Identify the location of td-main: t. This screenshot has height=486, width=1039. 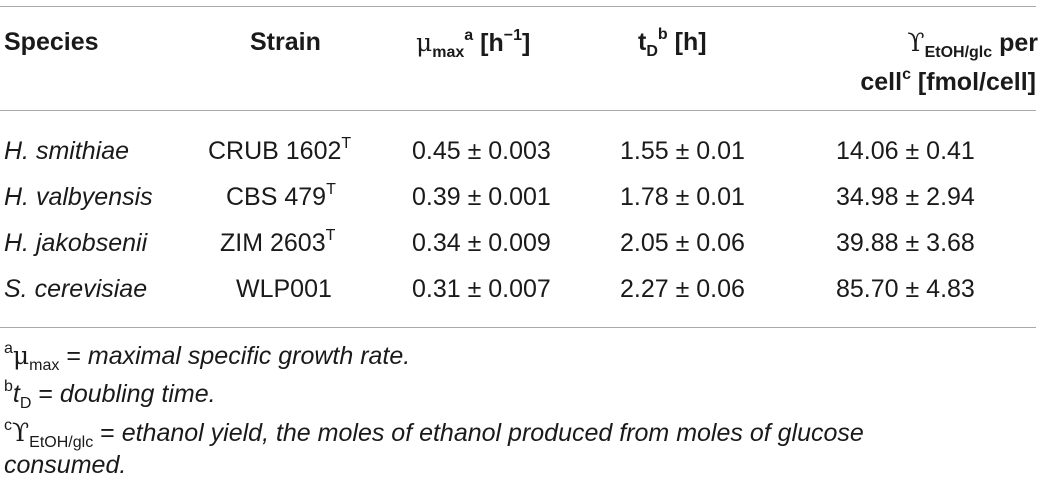
(642, 42).